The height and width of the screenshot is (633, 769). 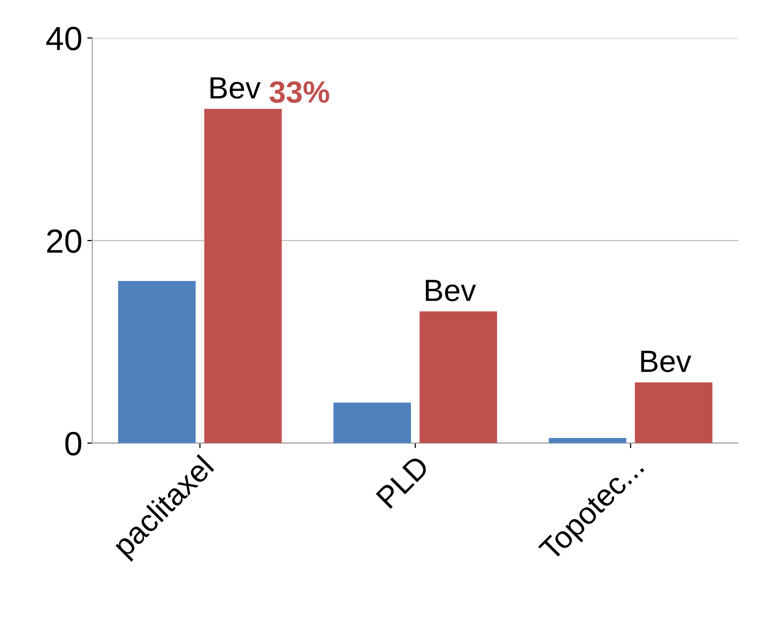 What do you see at coordinates (64, 241) in the screenshot?
I see `y-tick-label: 20` at bounding box center [64, 241].